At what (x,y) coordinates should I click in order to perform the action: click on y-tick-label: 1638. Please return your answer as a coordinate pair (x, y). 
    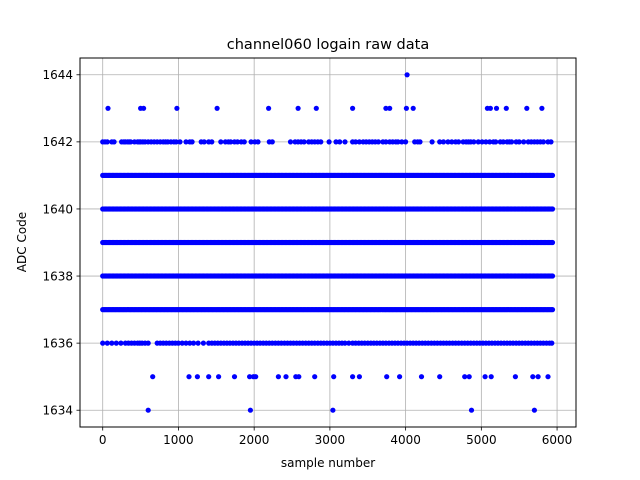
    Looking at the image, I should click on (57, 276).